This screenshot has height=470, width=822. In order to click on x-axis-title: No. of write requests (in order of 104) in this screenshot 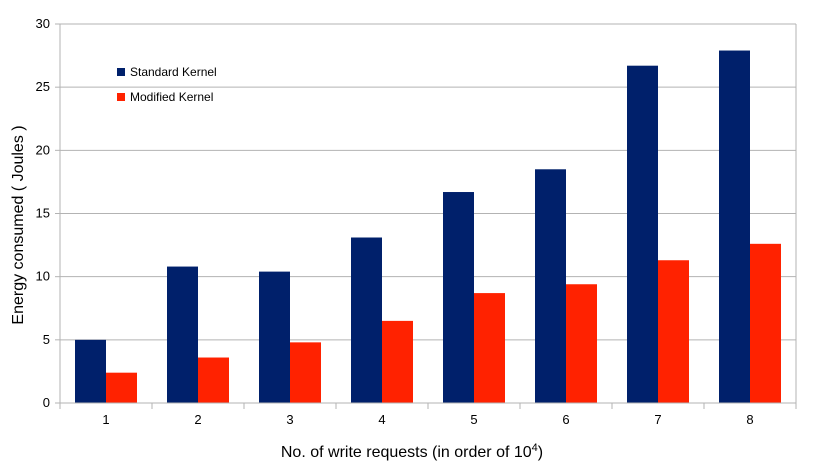, I will do `click(412, 451)`.